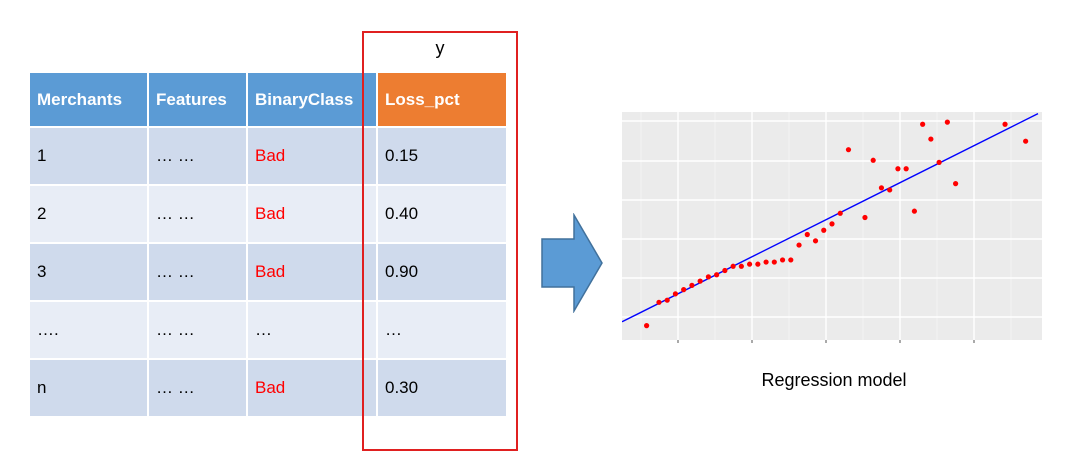  What do you see at coordinates (442, 388) in the screenshot?
I see `cell-loss-pct: 0.30` at bounding box center [442, 388].